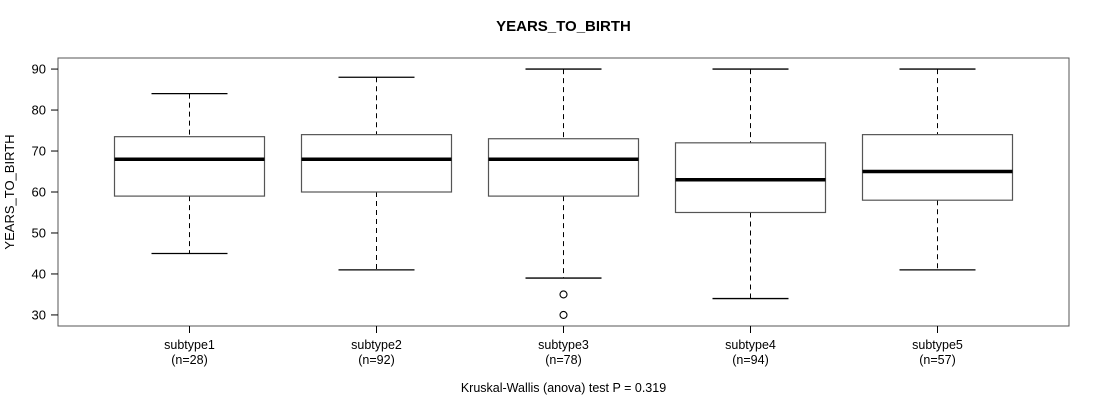 The image size is (1100, 400). Describe the element at coordinates (39, 110) in the screenshot. I see `y-tick-label: 80` at that location.